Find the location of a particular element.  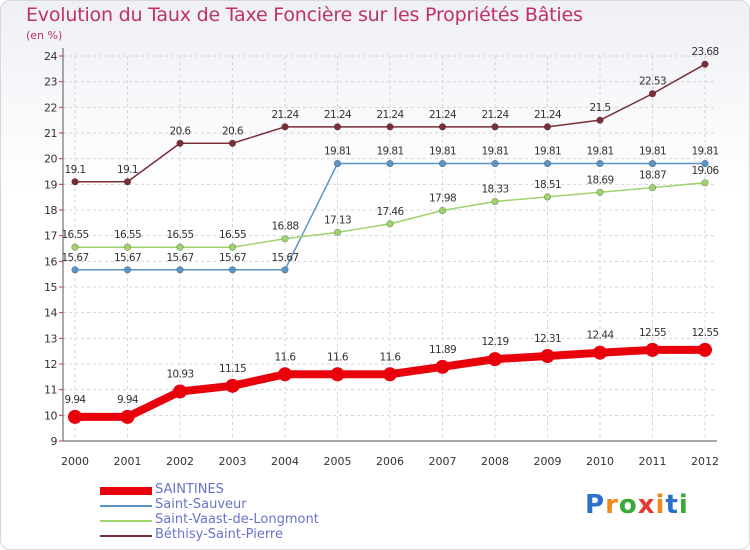

logo-letter: i is located at coordinates (683, 505).